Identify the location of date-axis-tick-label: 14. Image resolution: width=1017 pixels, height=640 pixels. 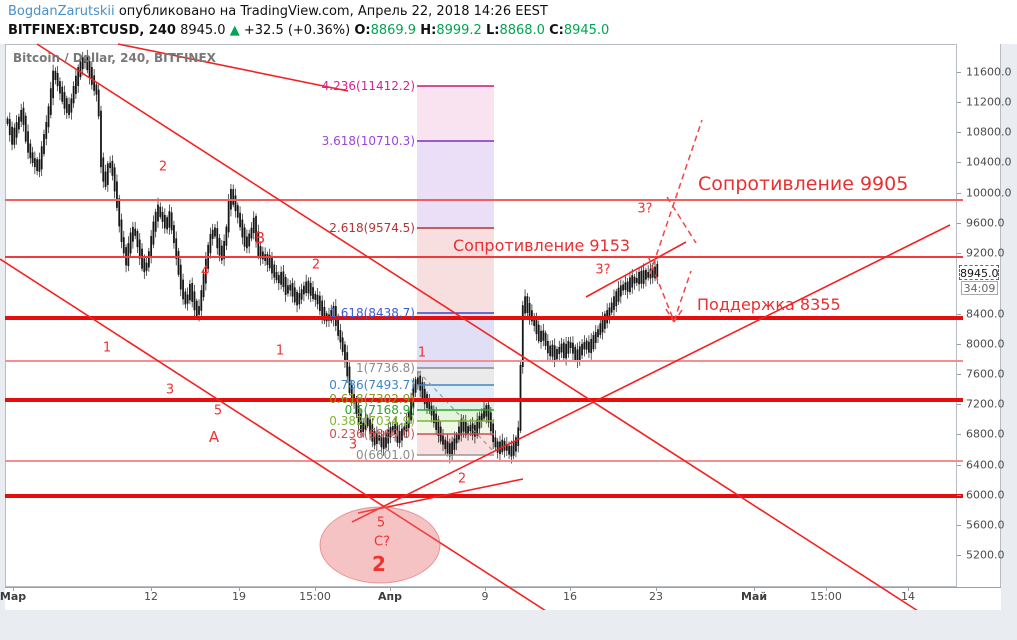
(908, 596).